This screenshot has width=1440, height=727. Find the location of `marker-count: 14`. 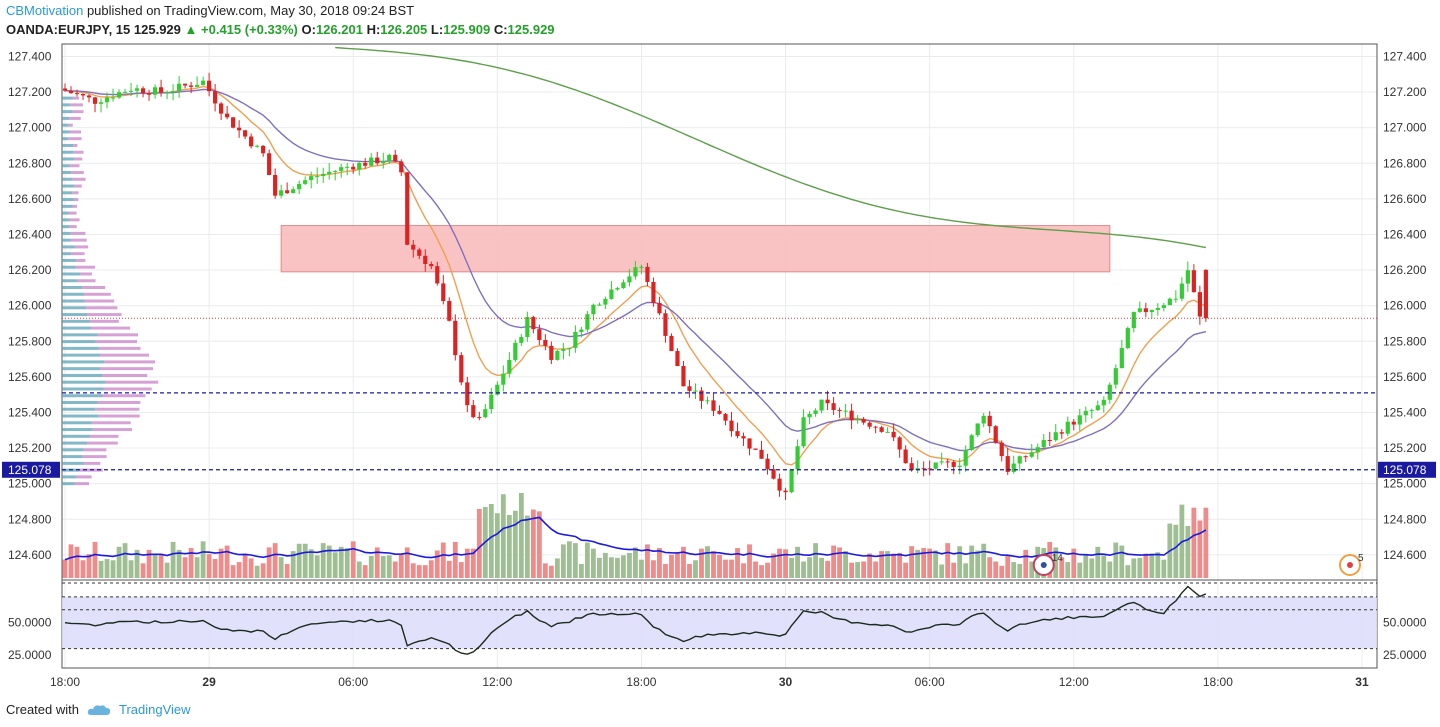

marker-count: 14 is located at coordinates (1058, 558).